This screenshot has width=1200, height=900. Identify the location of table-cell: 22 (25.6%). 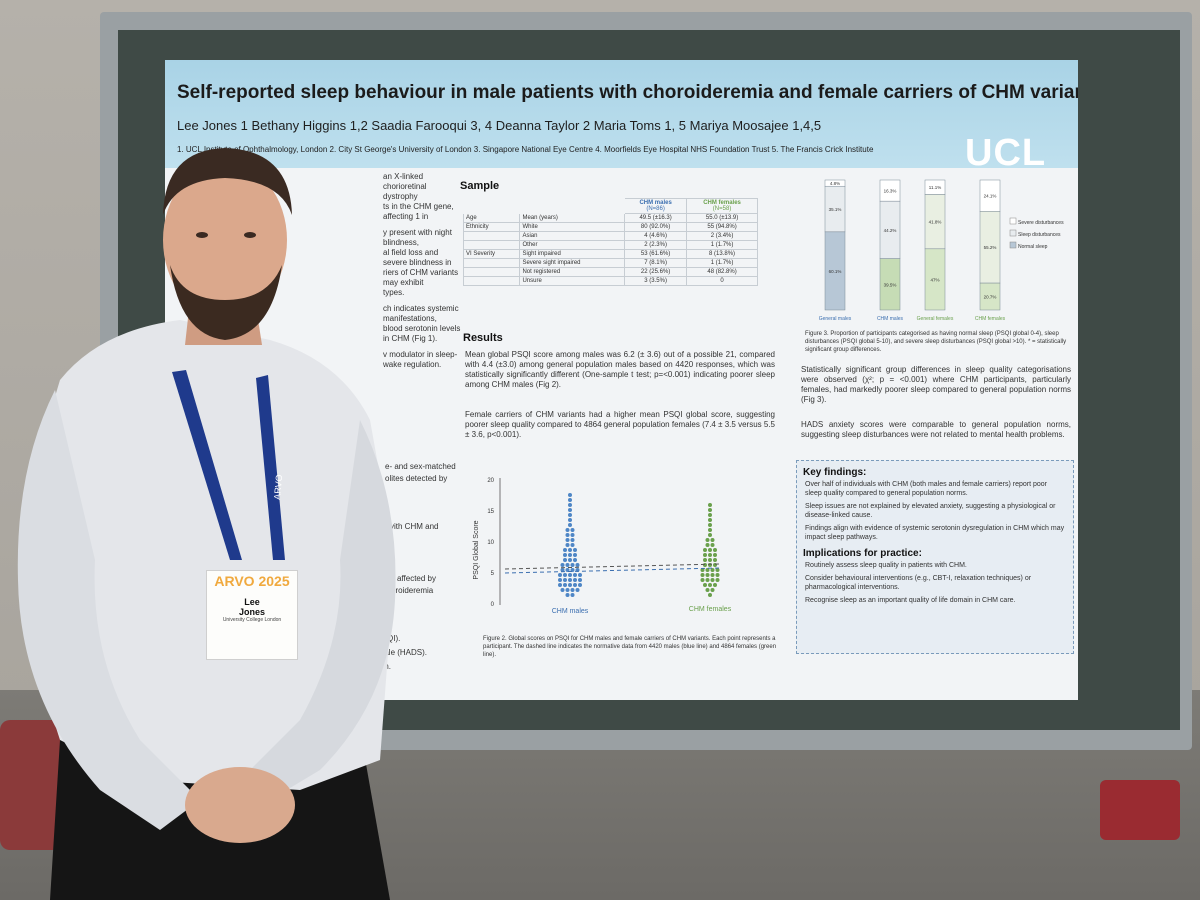
(656, 272).